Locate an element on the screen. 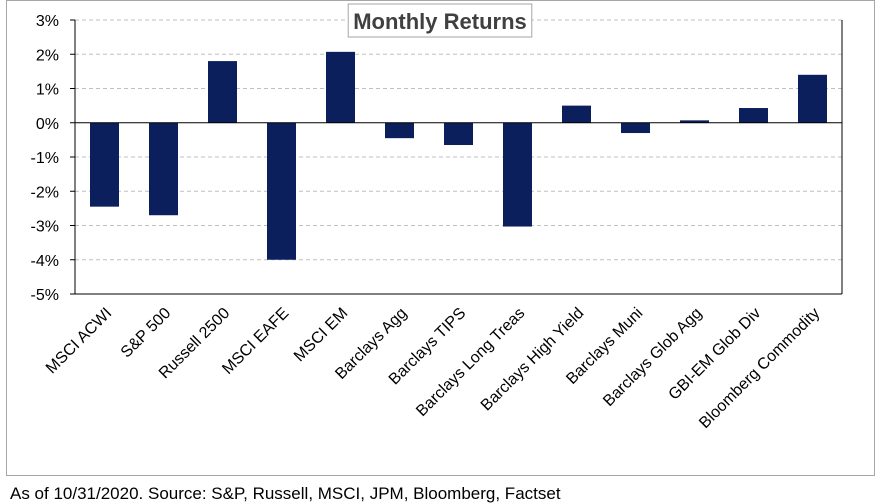 Image resolution: width=882 pixels, height=504 pixels. chart-title-group: Monthly Returns is located at coordinates (440, 20).